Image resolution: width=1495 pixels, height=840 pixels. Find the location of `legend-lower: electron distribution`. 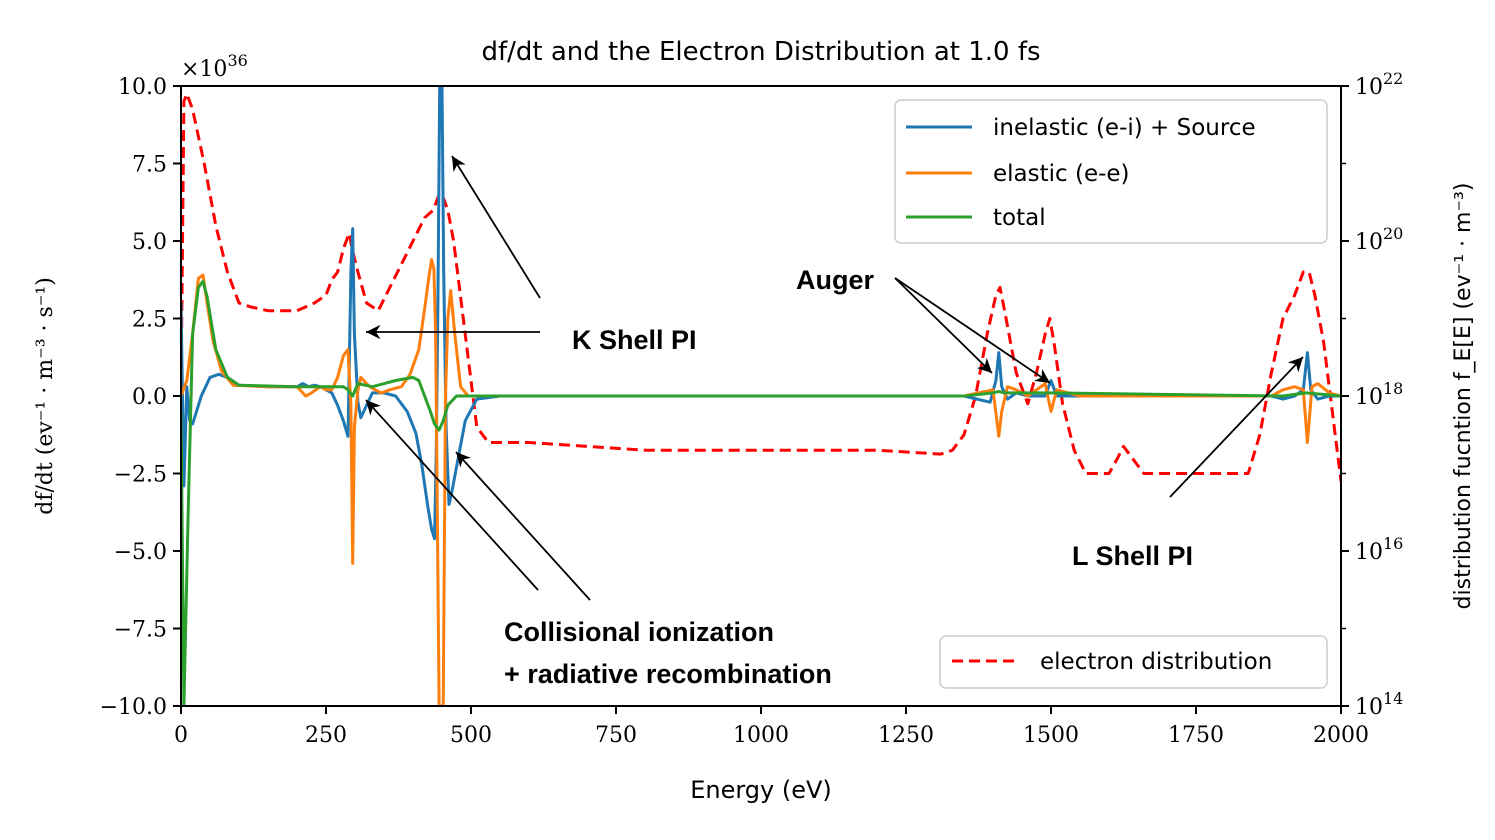

legend-lower: electron distribution is located at coordinates (1133, 662).